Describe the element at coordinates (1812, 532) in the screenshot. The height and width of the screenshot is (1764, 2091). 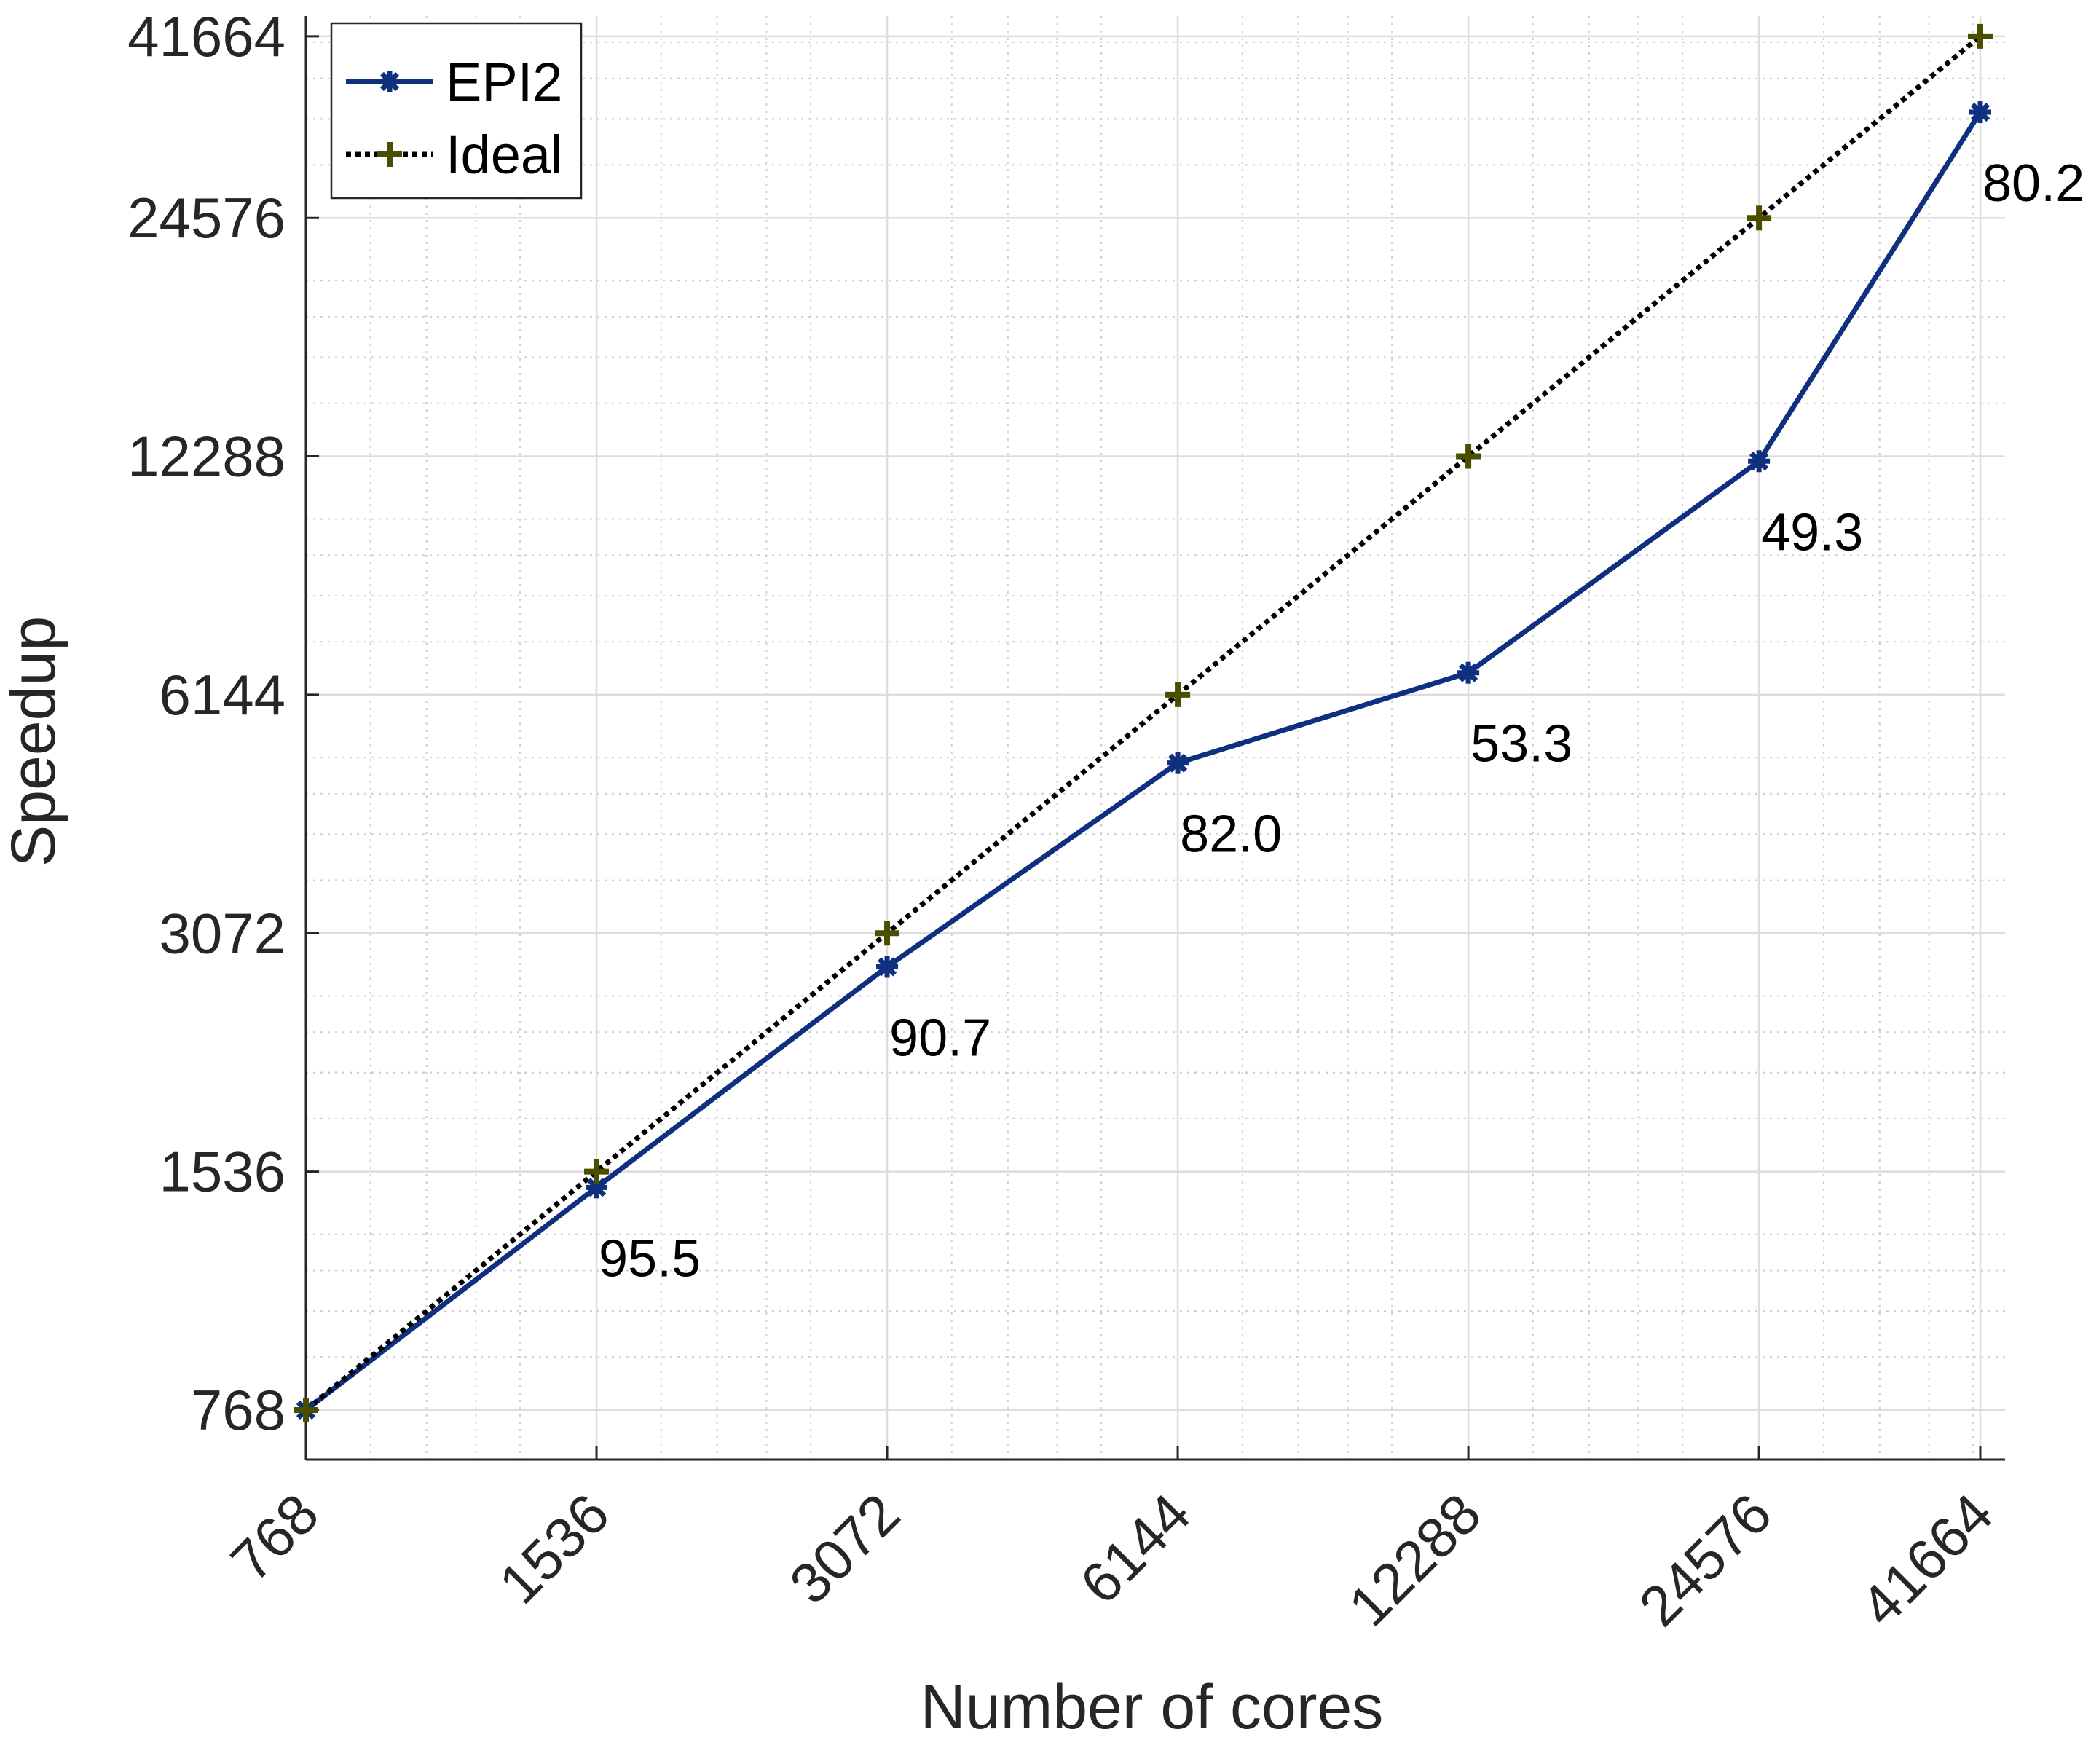
I see `efficiency-label: 49.3` at that location.